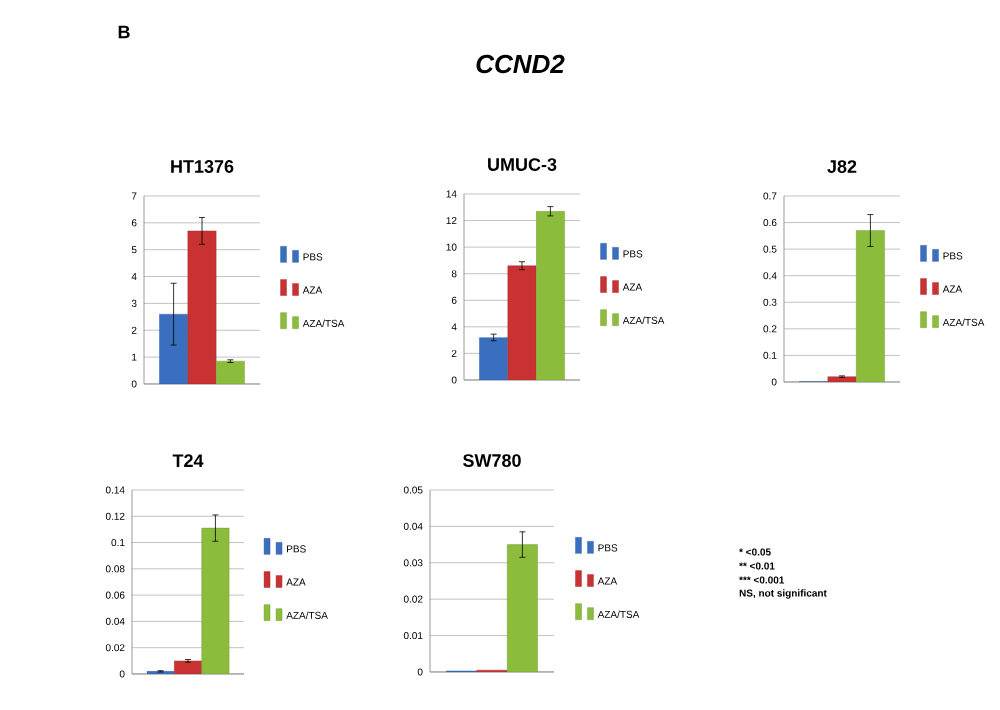 The width and height of the screenshot is (1000, 710). I want to click on chart-title: HT1376, so click(202, 166).